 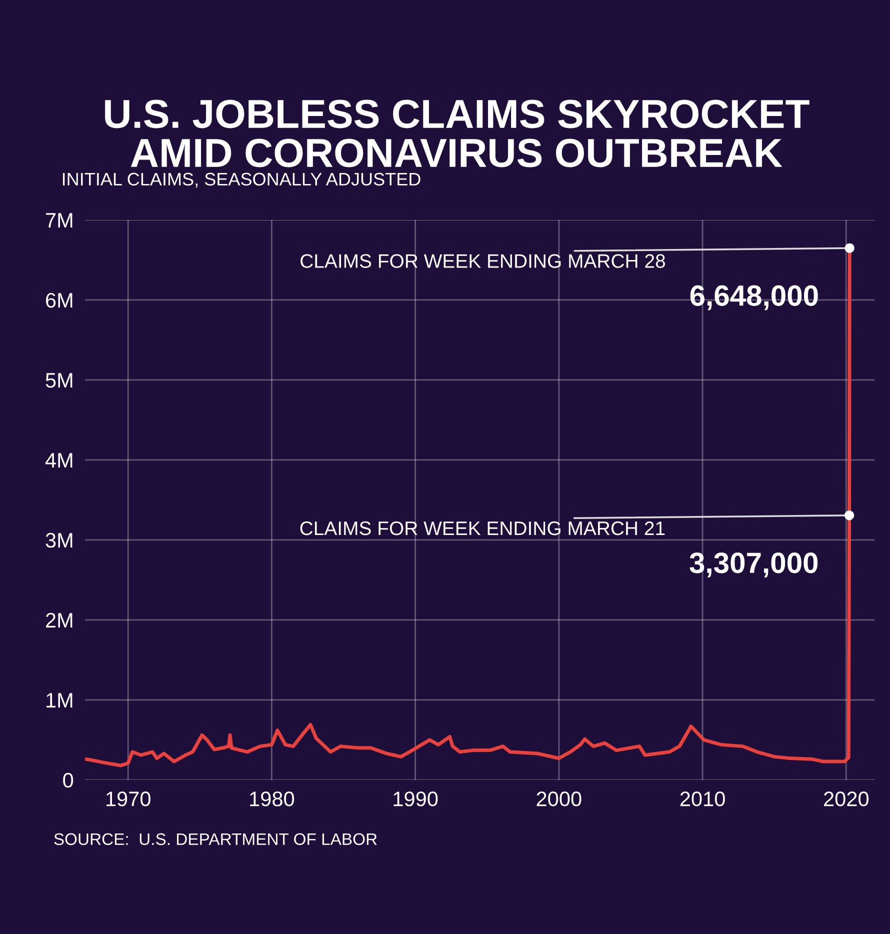 I want to click on data-label: 3,307,000, so click(x=754, y=565).